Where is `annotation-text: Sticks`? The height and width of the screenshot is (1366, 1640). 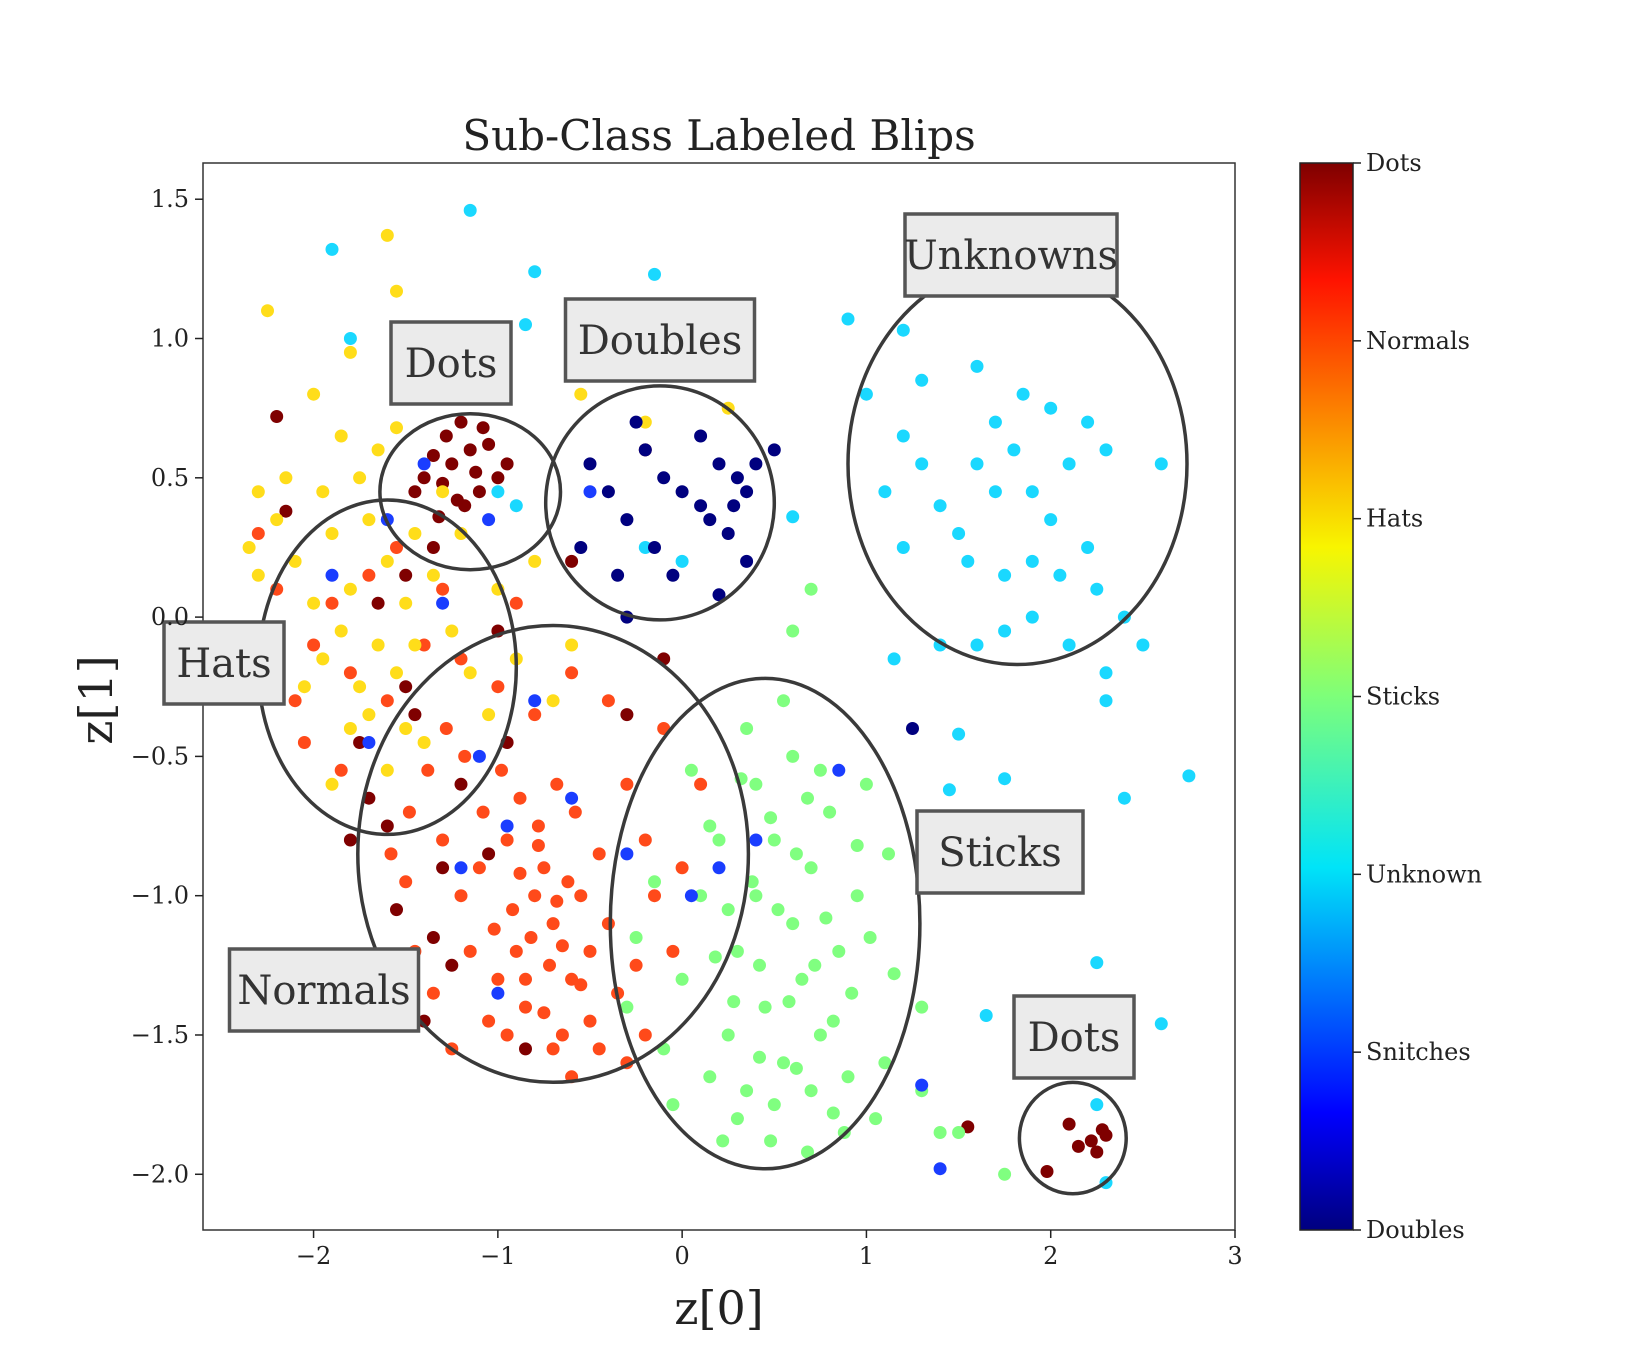
annotation-text: Sticks is located at coordinates (999, 853).